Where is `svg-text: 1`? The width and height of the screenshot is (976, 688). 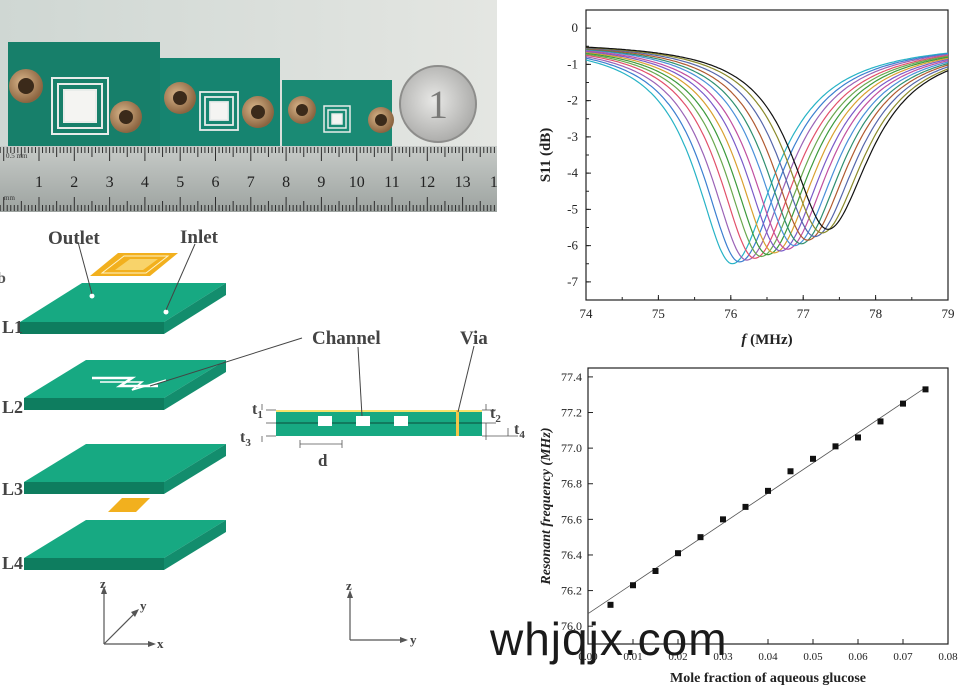
svg-text: 1 is located at coordinates (438, 104).